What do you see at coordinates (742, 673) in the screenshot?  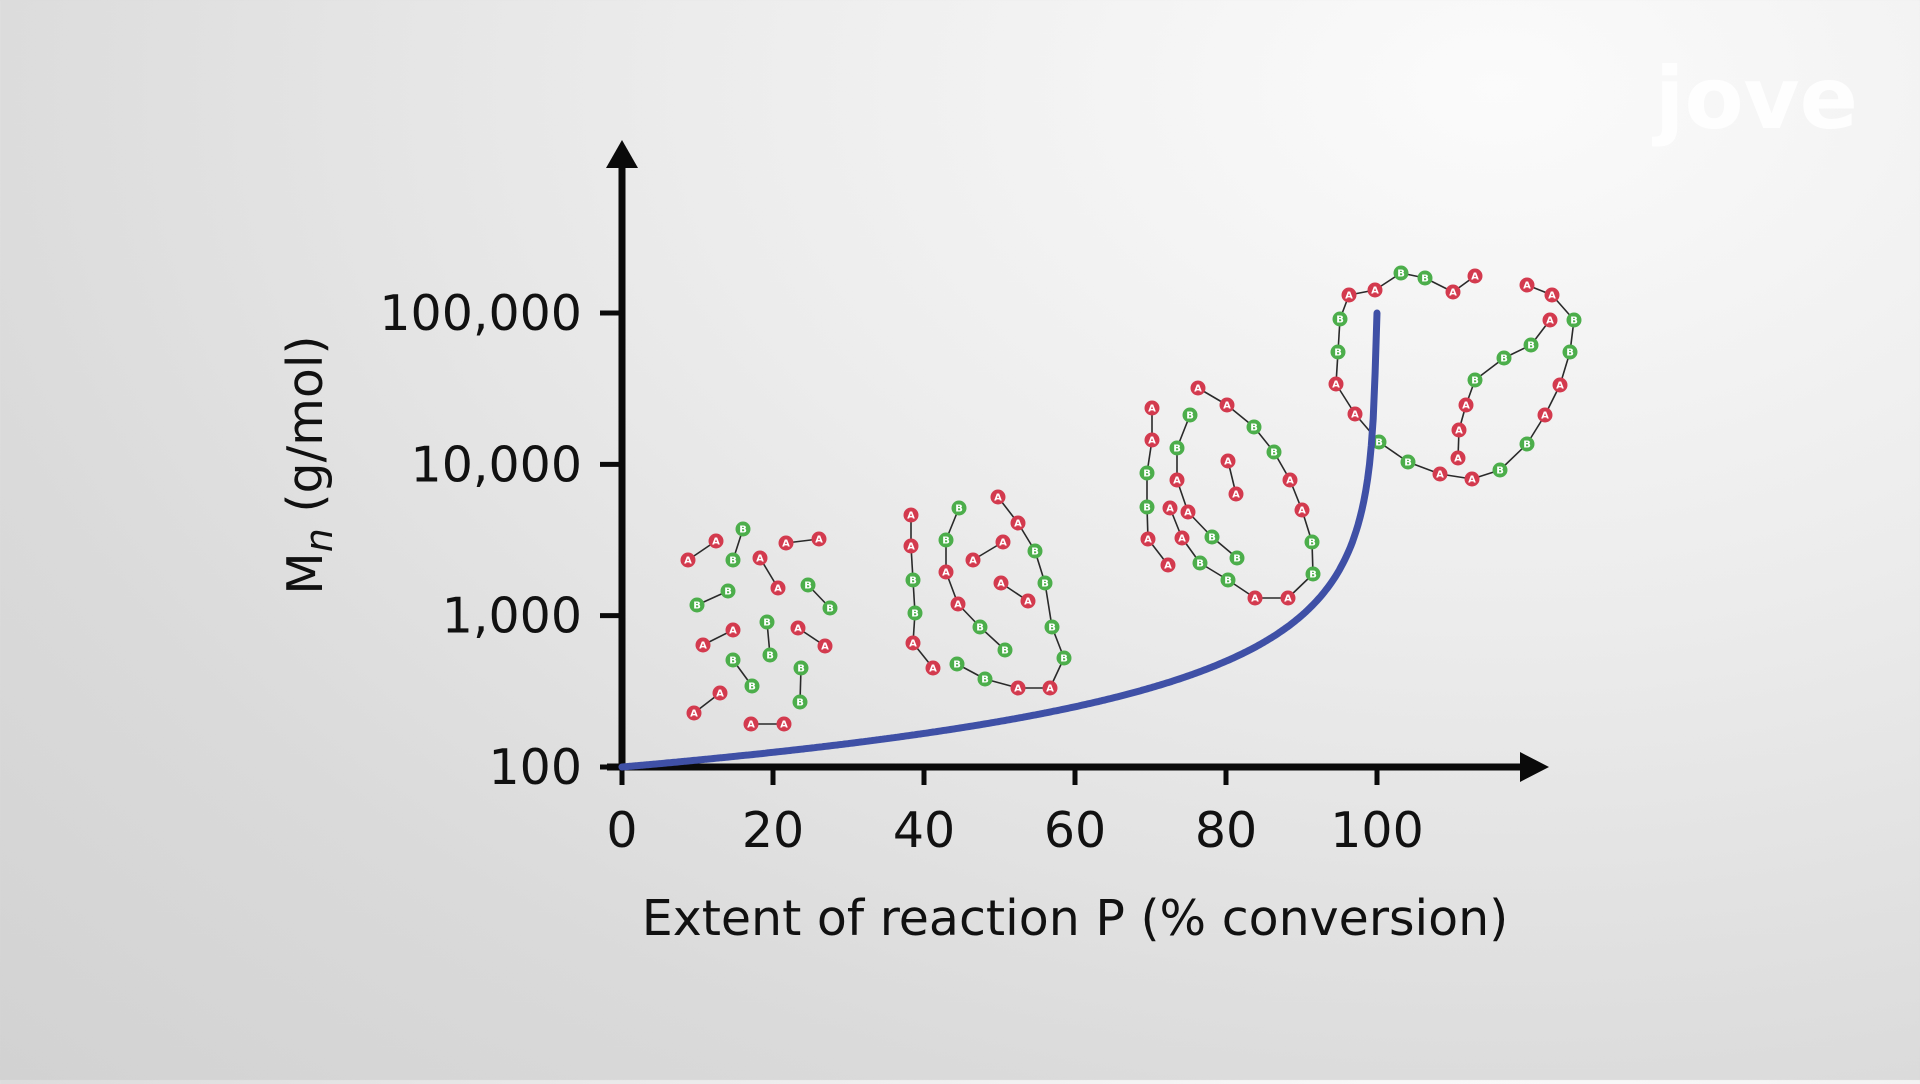 I see `dimer-10: BB` at bounding box center [742, 673].